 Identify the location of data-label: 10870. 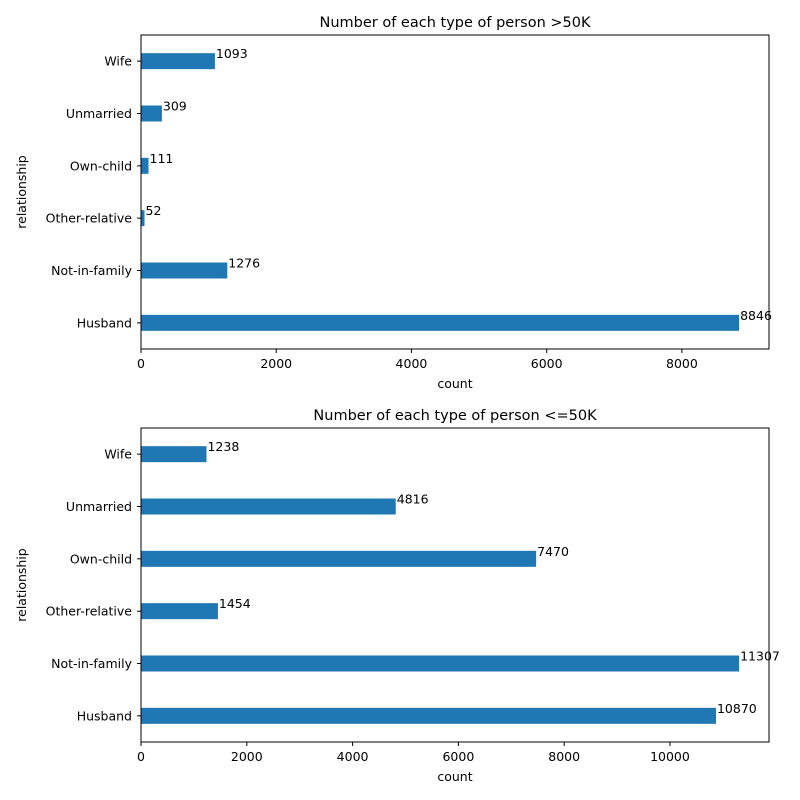
(737, 708).